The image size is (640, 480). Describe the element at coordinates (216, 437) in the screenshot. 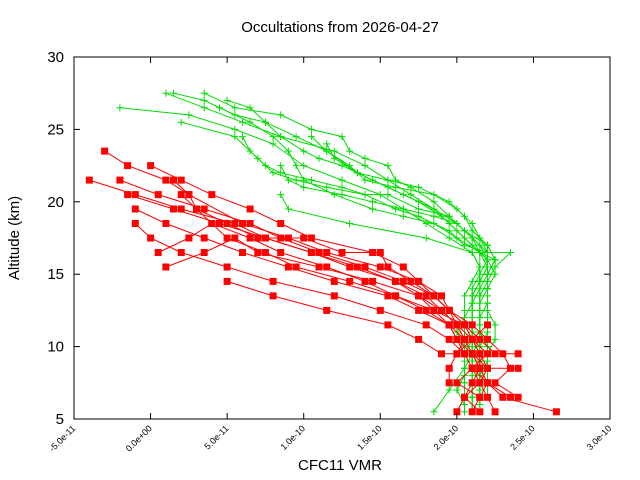

I see `x-tick-label: 5.0e-11` at that location.